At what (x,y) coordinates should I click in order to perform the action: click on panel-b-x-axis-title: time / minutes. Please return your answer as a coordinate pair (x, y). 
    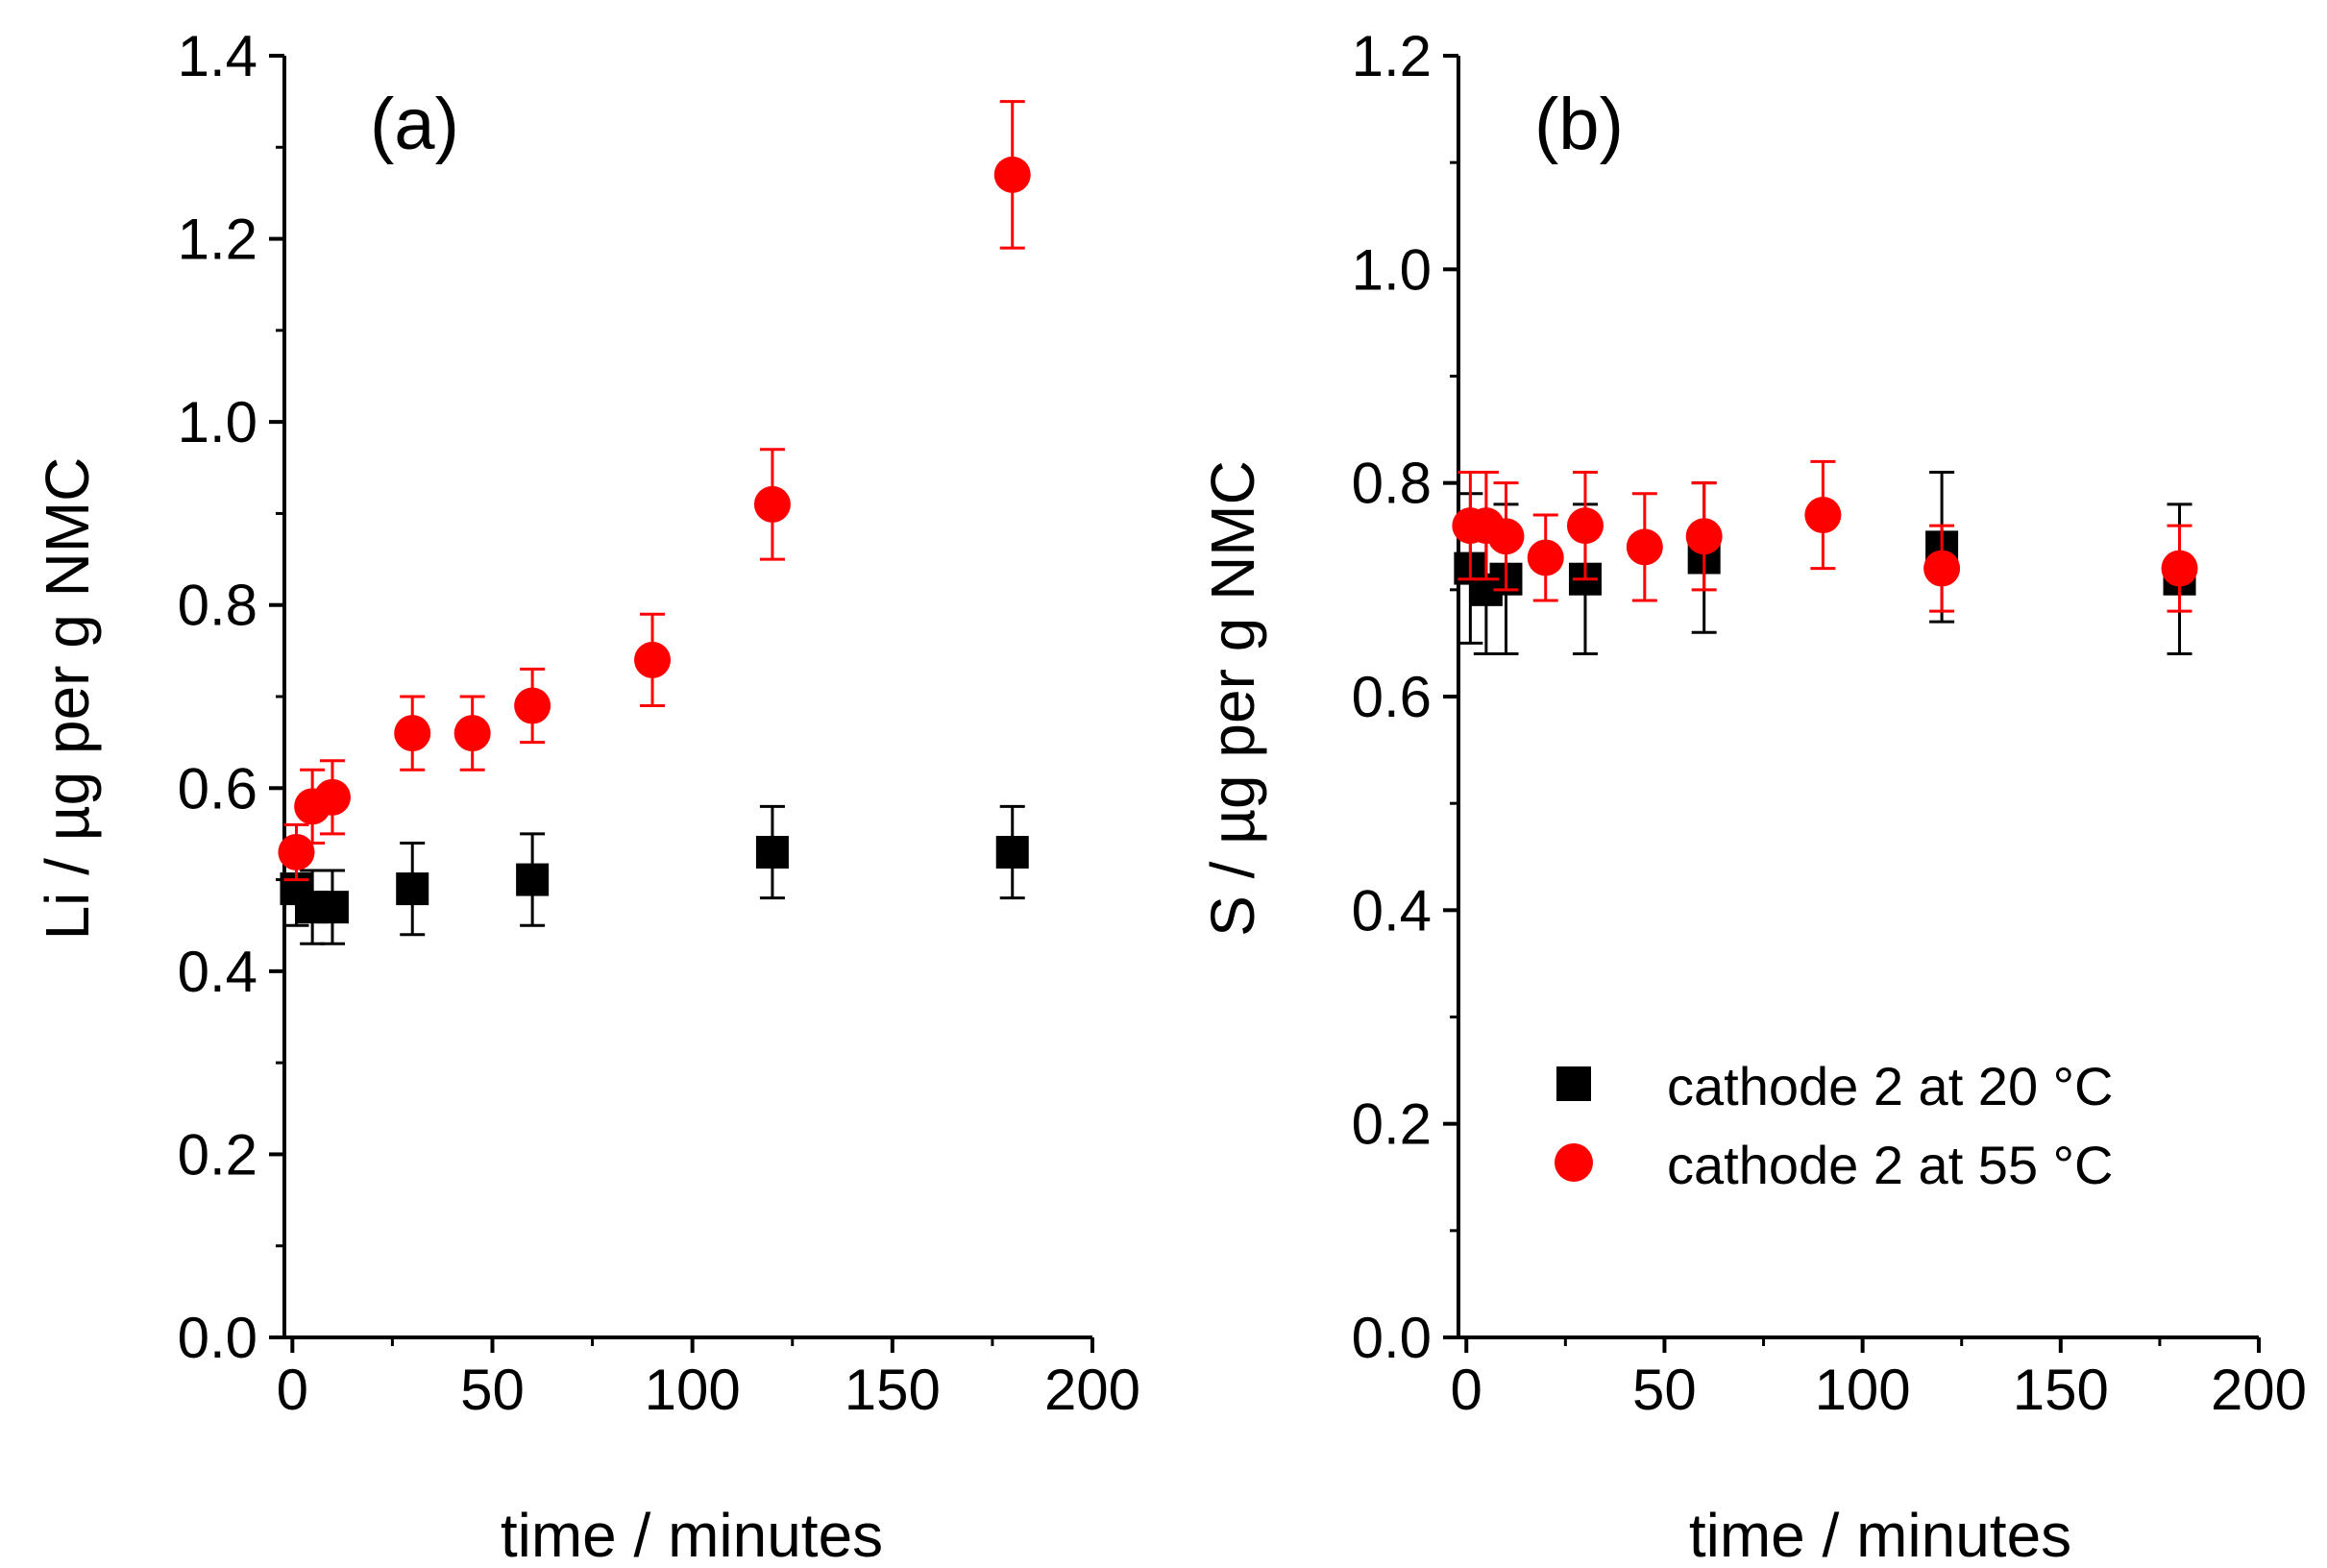
    Looking at the image, I should click on (1880, 1535).